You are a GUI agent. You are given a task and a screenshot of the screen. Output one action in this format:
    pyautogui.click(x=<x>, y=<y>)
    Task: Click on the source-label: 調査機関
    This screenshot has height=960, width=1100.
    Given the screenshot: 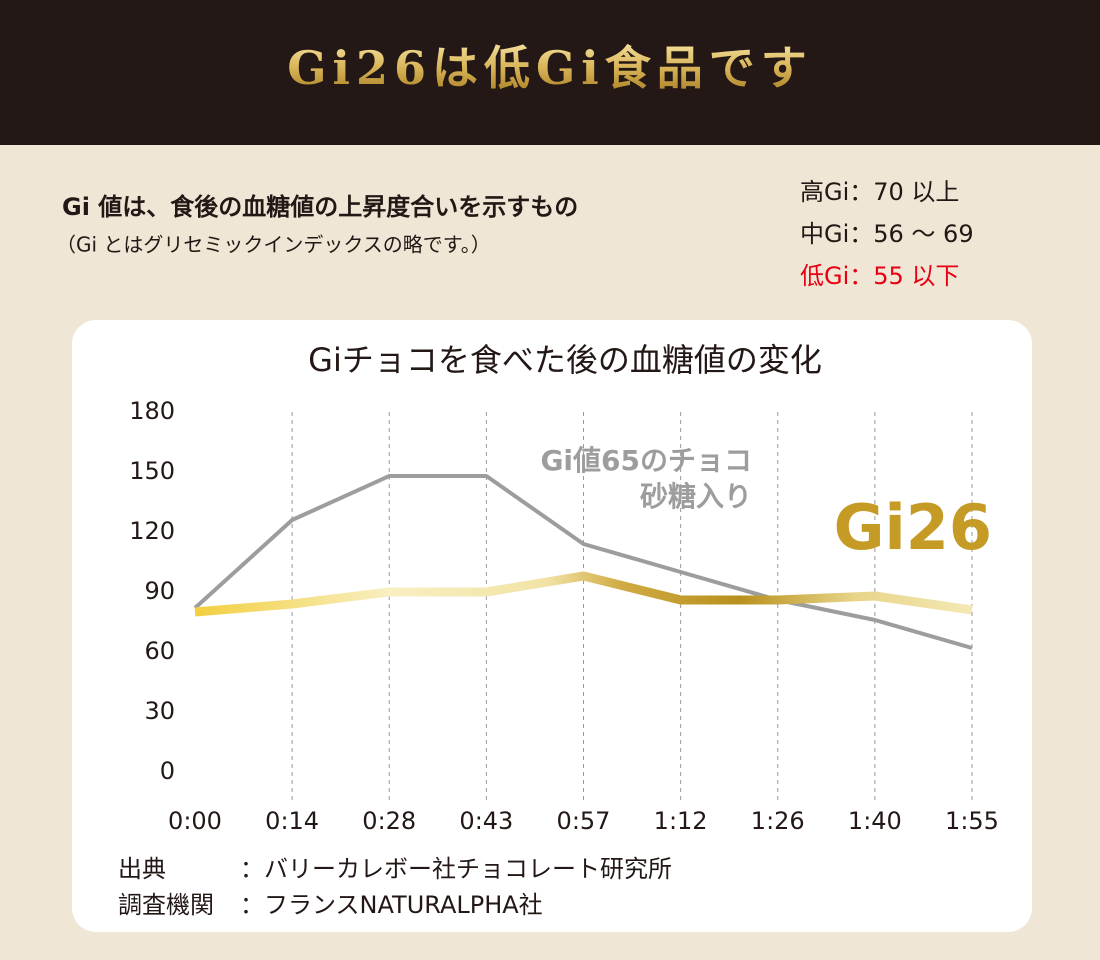 What is the action you would take?
    pyautogui.click(x=166, y=905)
    